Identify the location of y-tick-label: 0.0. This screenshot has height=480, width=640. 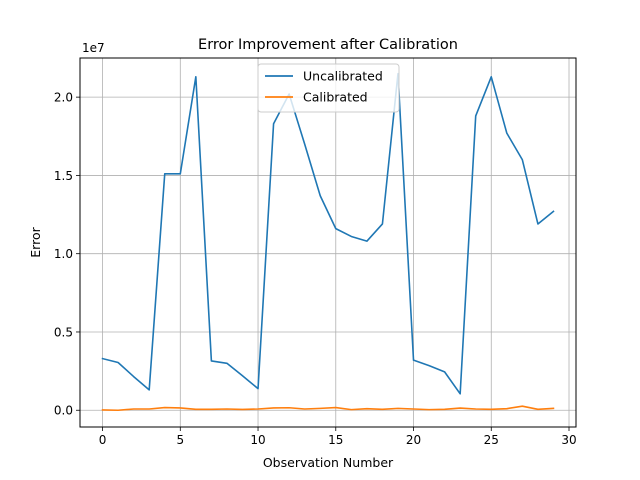
(63, 411).